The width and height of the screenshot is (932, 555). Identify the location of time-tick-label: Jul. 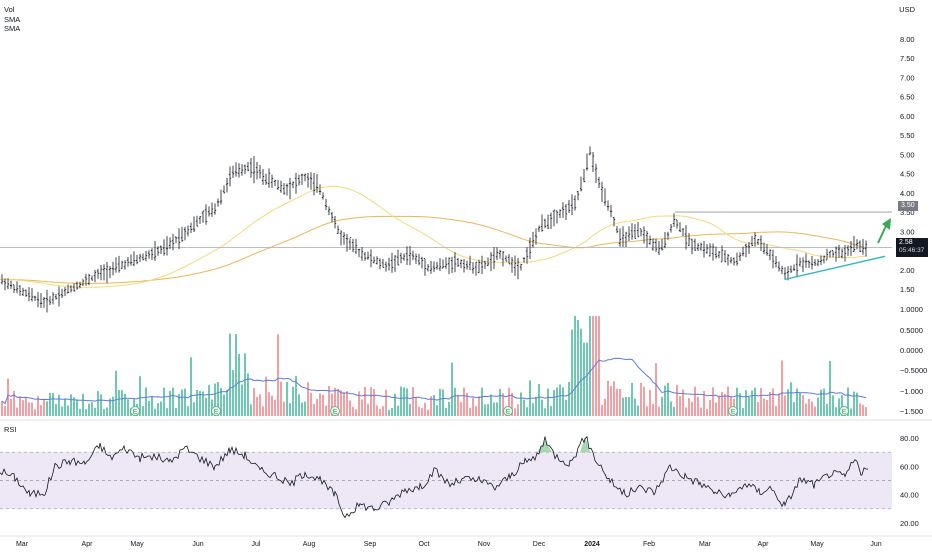
(256, 544).